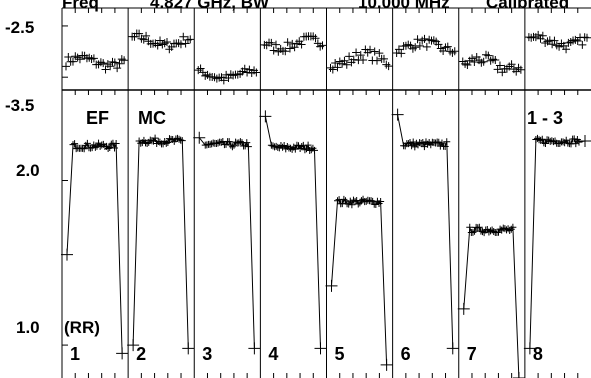 Image resolution: width=591 pixels, height=378 pixels. I want to click on panel-label-2: 2, so click(141, 354).